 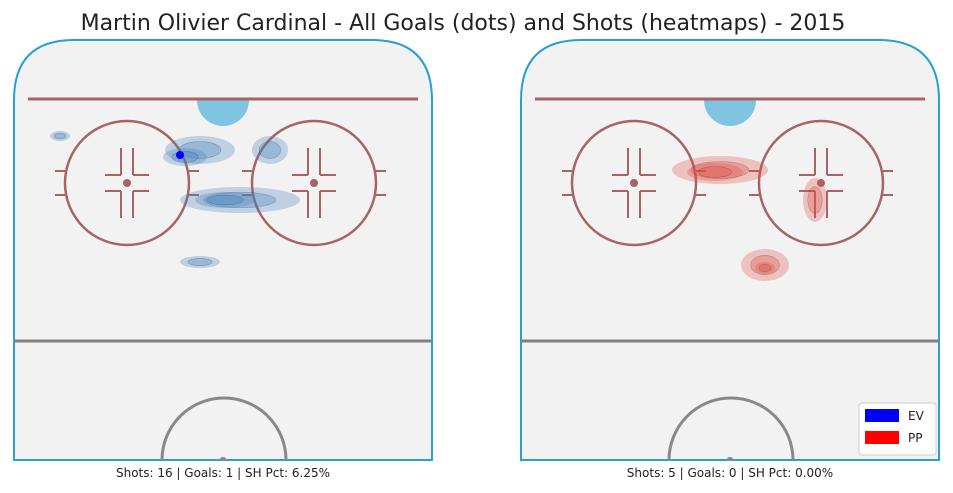 What do you see at coordinates (180, 155) in the screenshot?
I see `goal-dot` at bounding box center [180, 155].